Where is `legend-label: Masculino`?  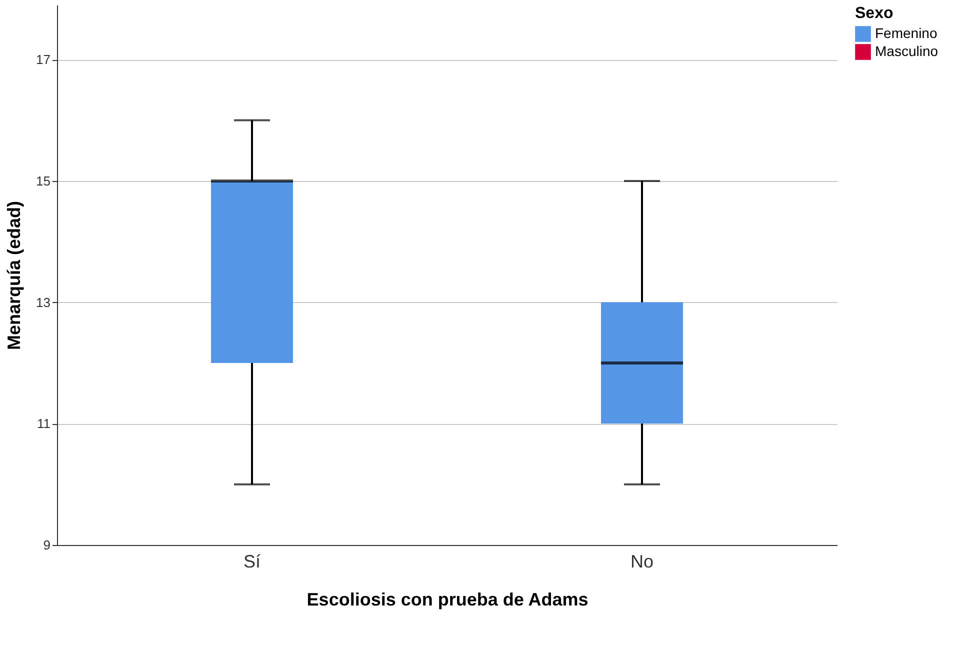 legend-label: Masculino is located at coordinates (906, 51).